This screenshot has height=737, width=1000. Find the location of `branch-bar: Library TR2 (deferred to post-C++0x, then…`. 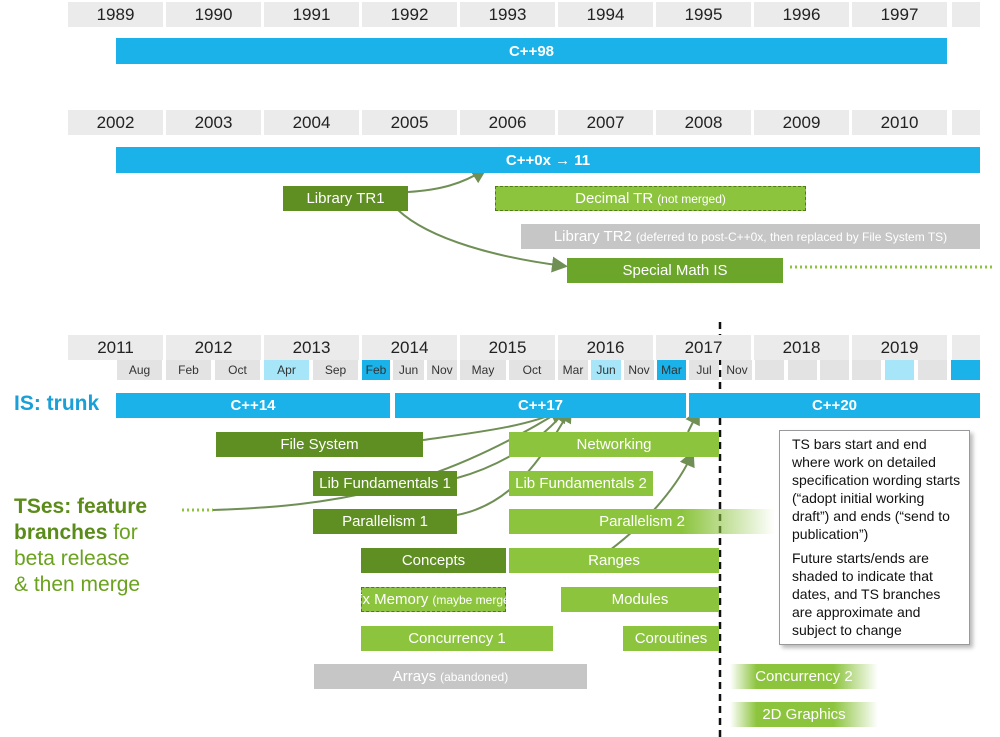

branch-bar: Library TR2 (deferred to post-C++0x, then… is located at coordinates (750, 236).